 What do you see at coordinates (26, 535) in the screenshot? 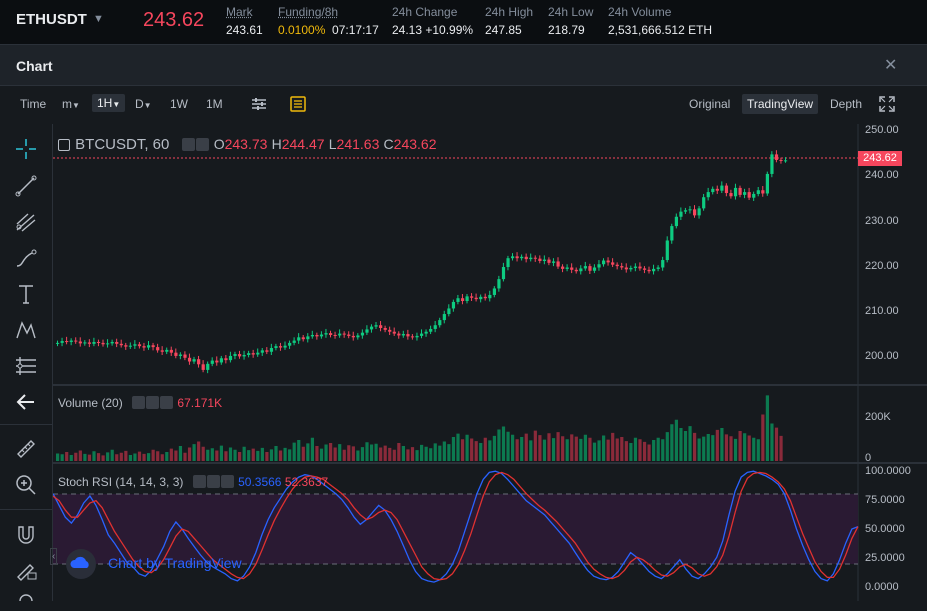
I see `magnet-icon` at bounding box center [26, 535].